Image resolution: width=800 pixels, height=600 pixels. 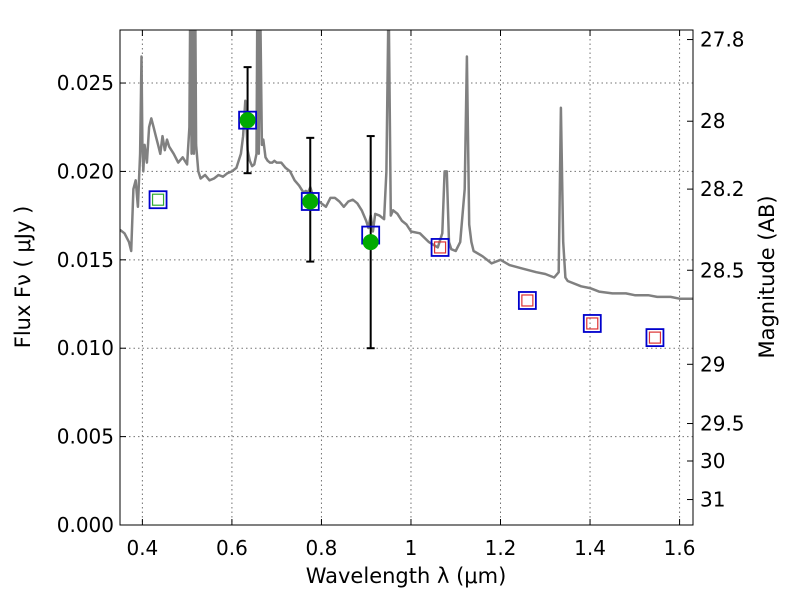 What do you see at coordinates (712, 461) in the screenshot?
I see `right-tick-label: 30` at bounding box center [712, 461].